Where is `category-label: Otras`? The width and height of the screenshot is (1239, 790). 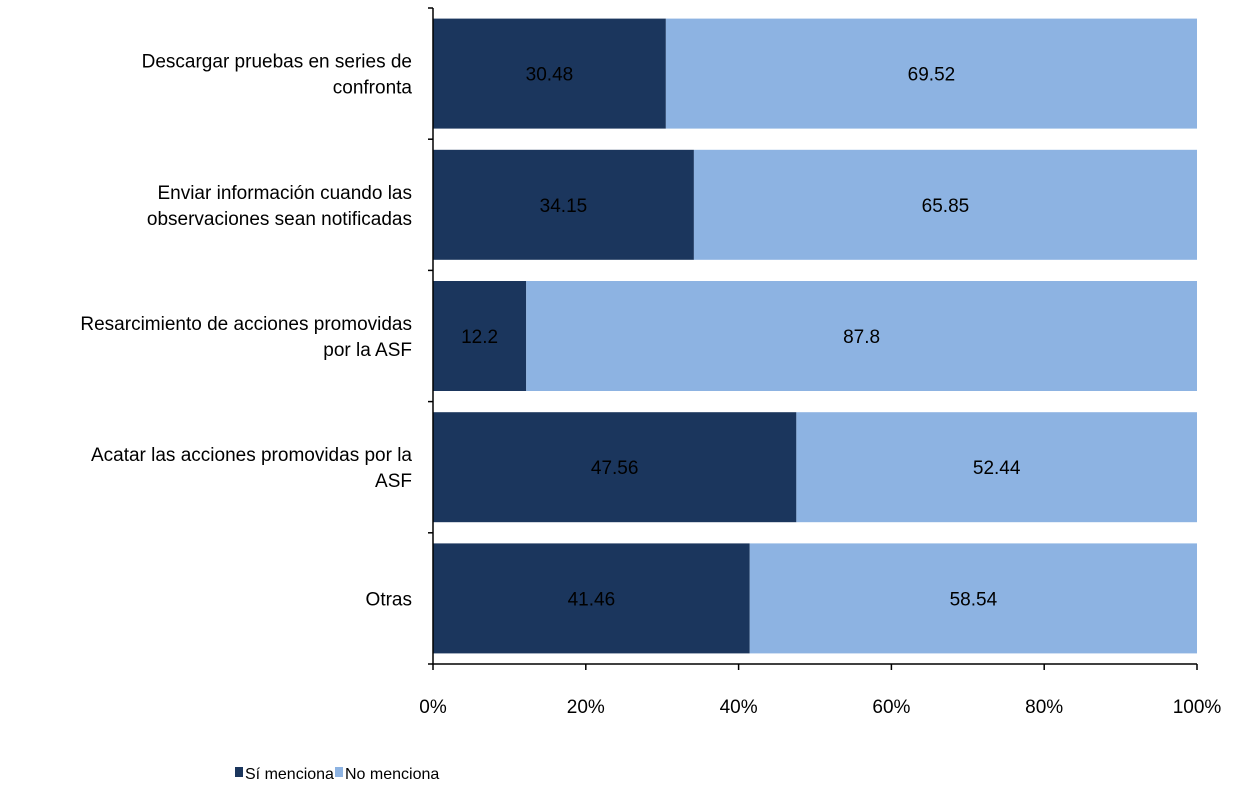
category-label: Otras is located at coordinates (389, 599).